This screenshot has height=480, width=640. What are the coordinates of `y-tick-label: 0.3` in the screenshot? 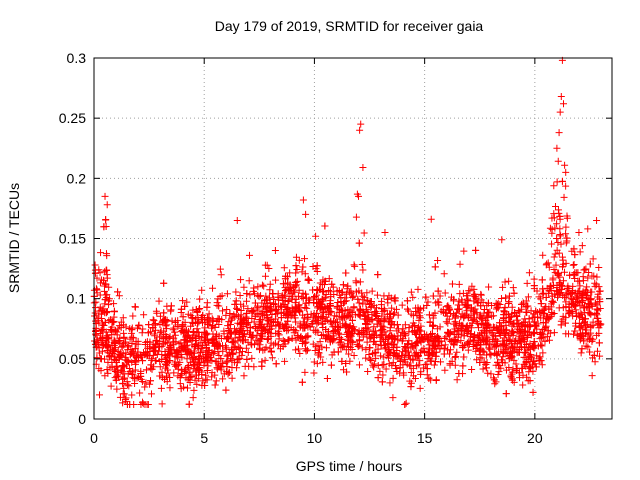 It's located at (77, 58).